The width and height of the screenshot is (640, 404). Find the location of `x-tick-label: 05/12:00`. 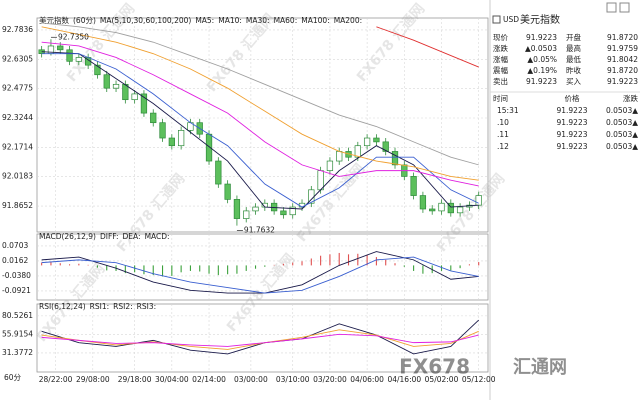

x-tick-label: 05/12:00 is located at coordinates (479, 379).